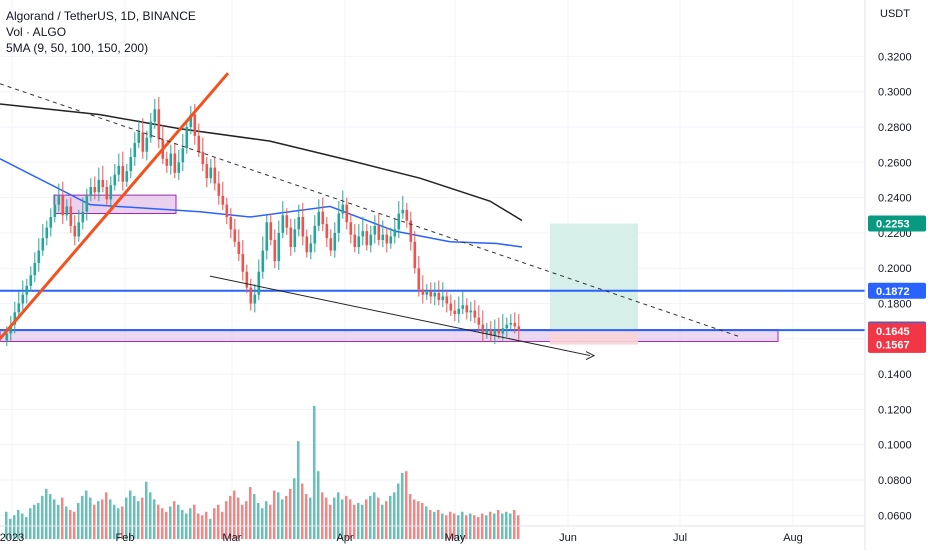  What do you see at coordinates (893, 225) in the screenshot?
I see `price-tag-value: 0.2253` at bounding box center [893, 225].